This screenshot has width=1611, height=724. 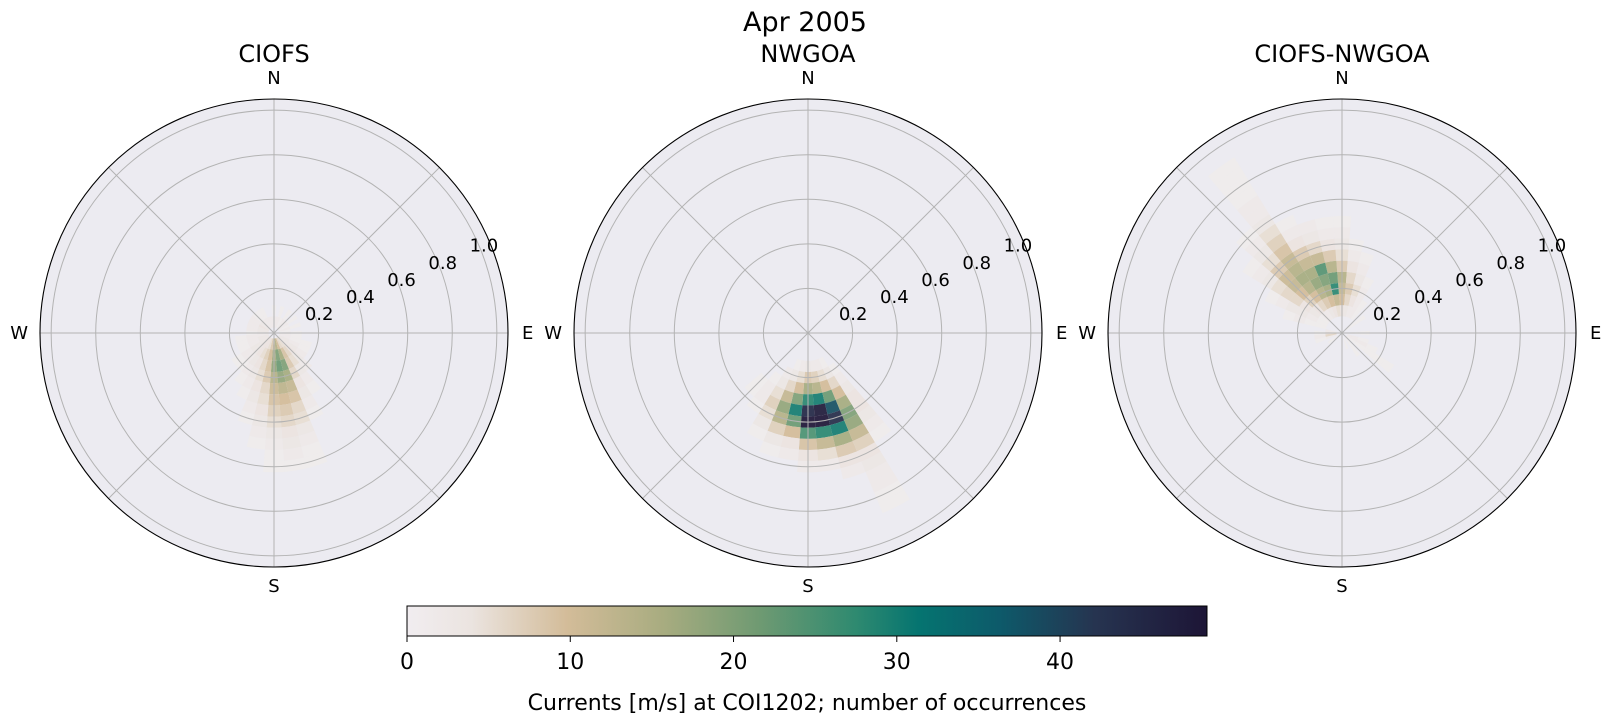 What do you see at coordinates (1087, 333) in the screenshot?
I see `direction-label-w: W` at bounding box center [1087, 333].